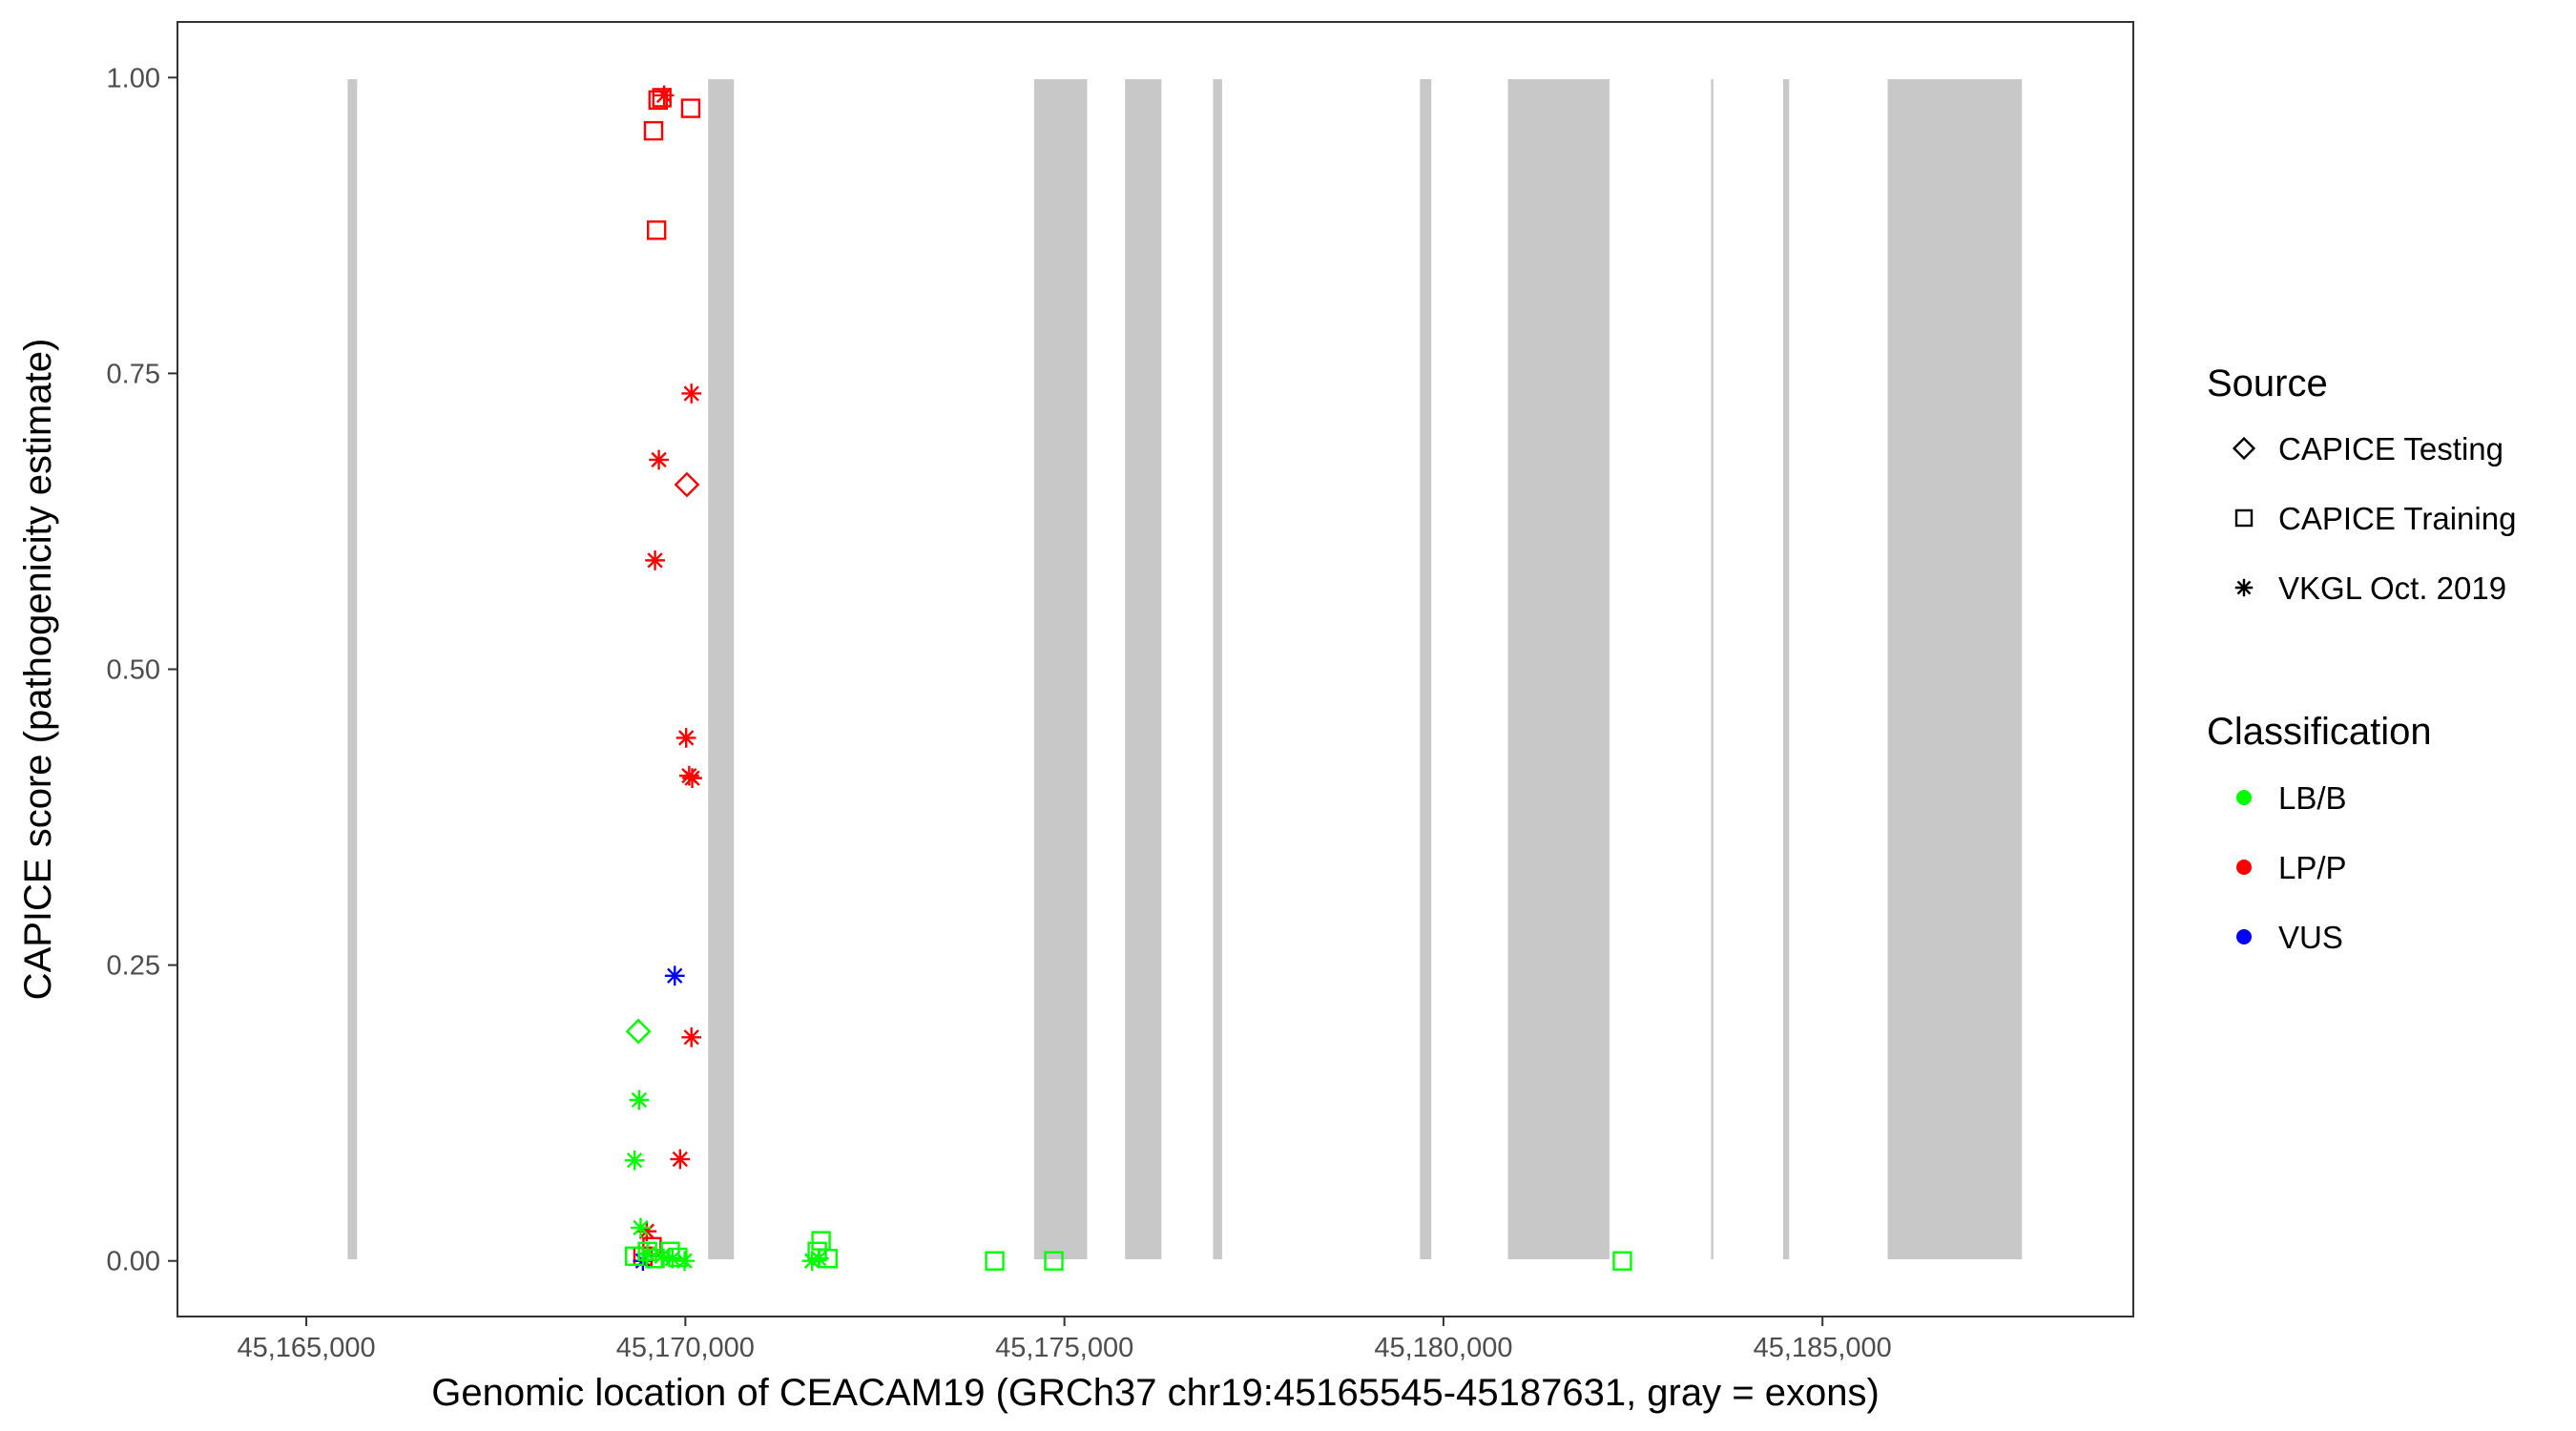  I want to click on legend-item: CAPICE Training, so click(2375, 518).